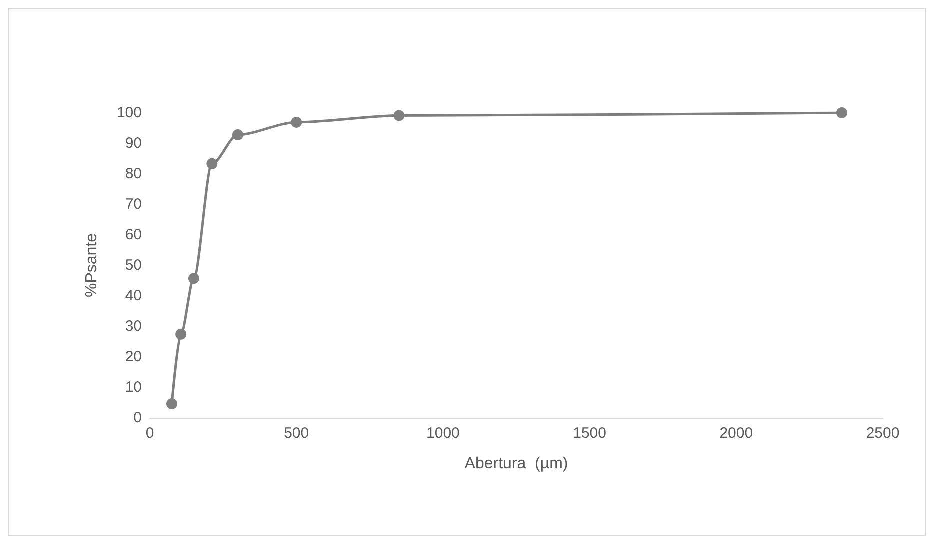 The height and width of the screenshot is (546, 936). Describe the element at coordinates (297, 433) in the screenshot. I see `x-tick-label: 500` at that location.